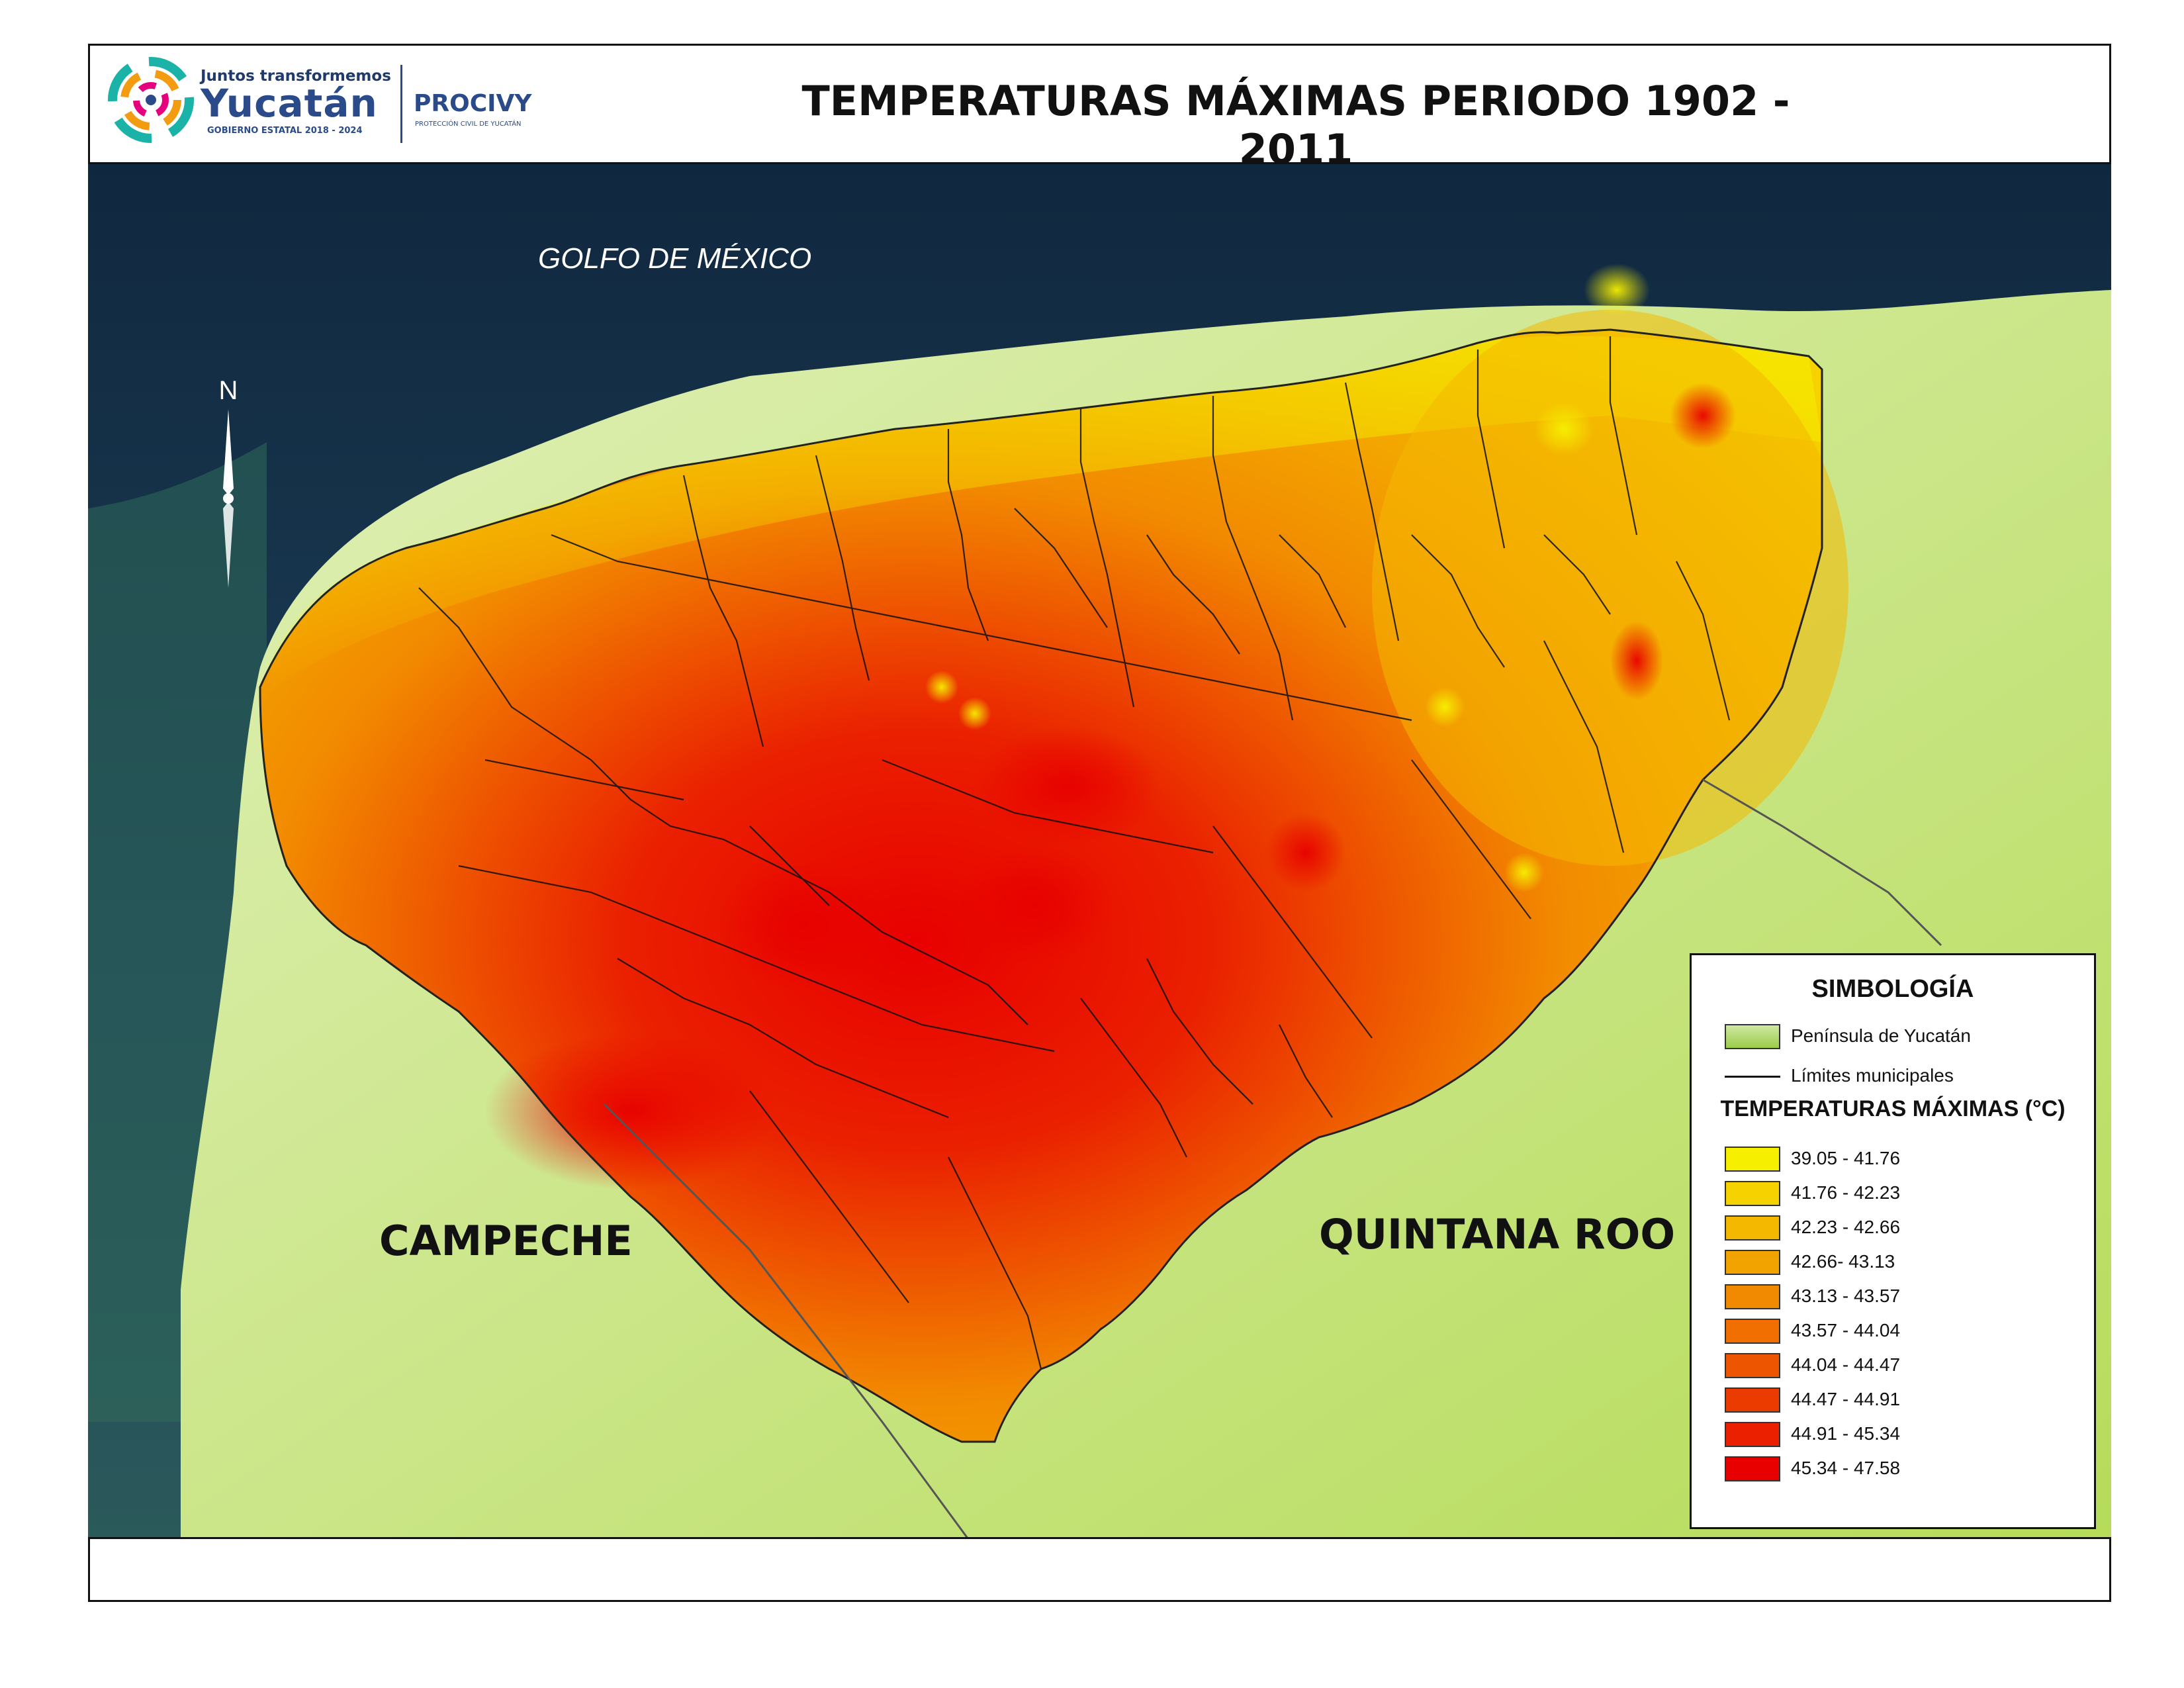  I want to click on agency-subtitle: PROTECCIÓN CIVIL DE YUCATÁN, so click(469, 124).